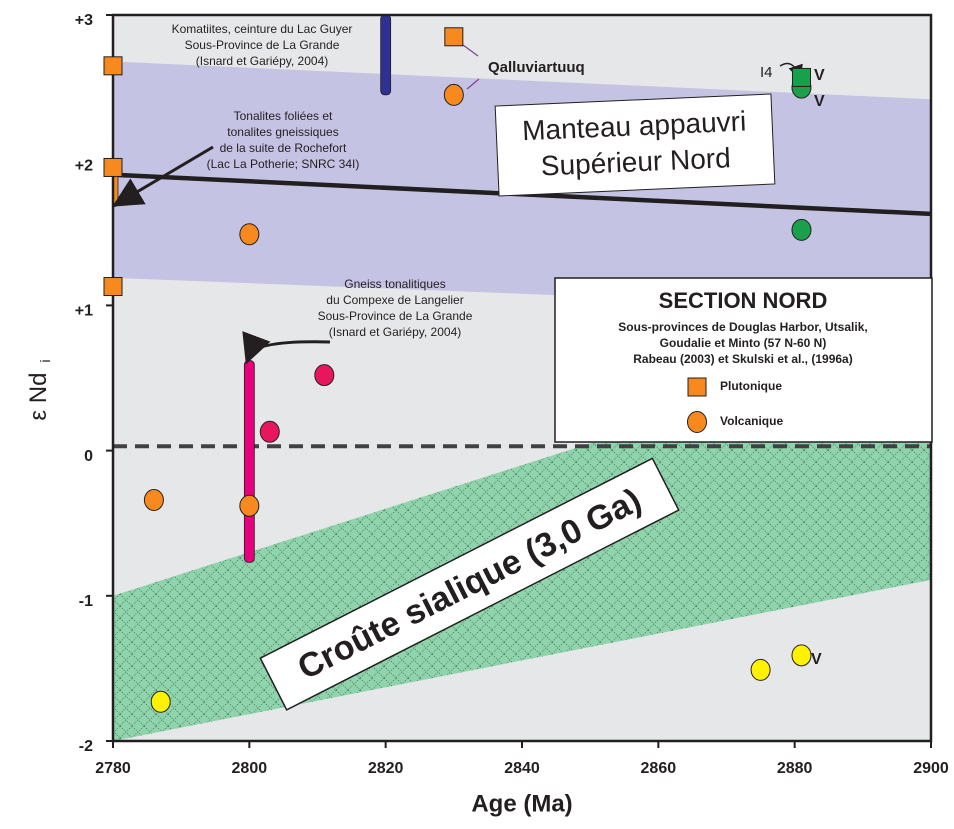  What do you see at coordinates (471, 67) in the screenshot?
I see `leader` at bounding box center [471, 67].